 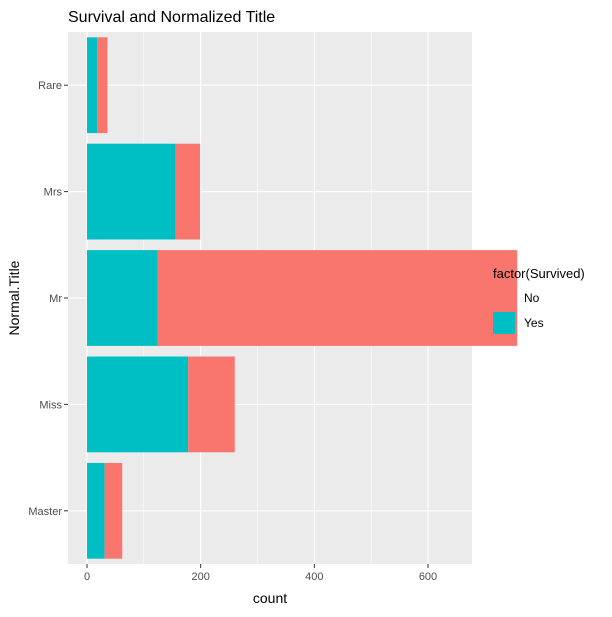 What do you see at coordinates (200, 577) in the screenshot?
I see `x-tick-label: 200` at bounding box center [200, 577].